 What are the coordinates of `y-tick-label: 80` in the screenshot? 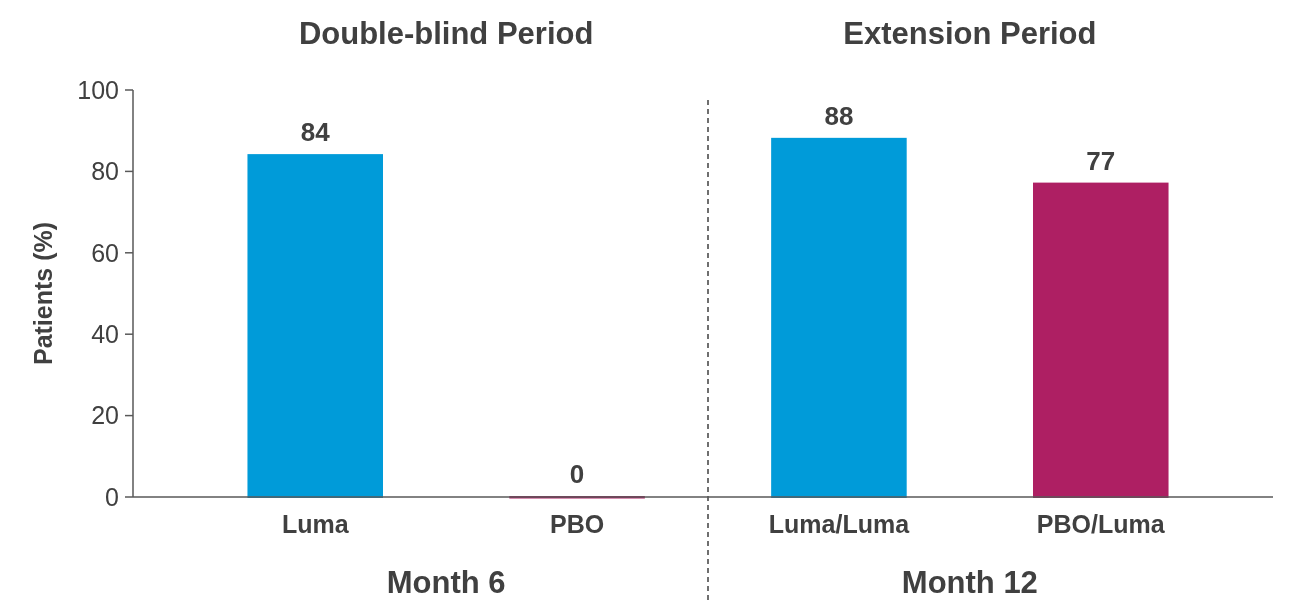 It's located at (105, 171).